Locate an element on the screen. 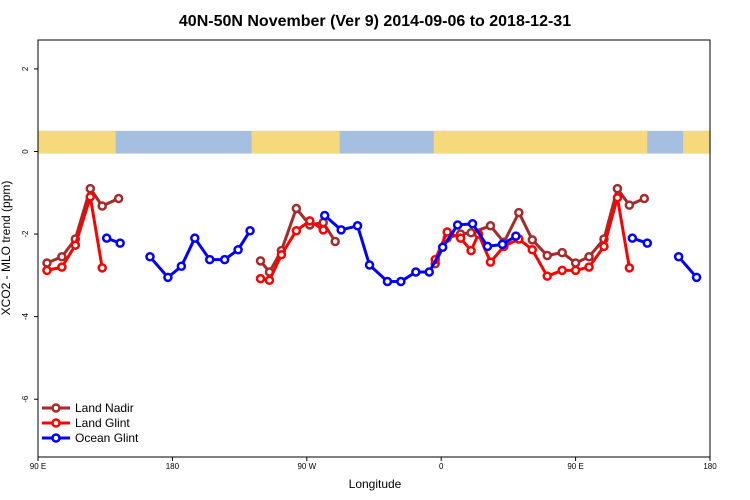 The height and width of the screenshot is (500, 750). y-tick-label: -2 is located at coordinates (25, 234).